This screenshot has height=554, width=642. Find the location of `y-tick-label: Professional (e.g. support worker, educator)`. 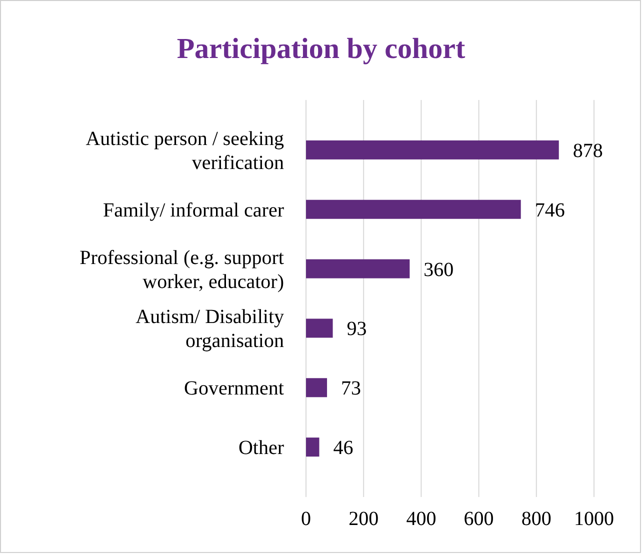

y-tick-label: Professional (e.g. support worker, educator) is located at coordinates (182, 269).